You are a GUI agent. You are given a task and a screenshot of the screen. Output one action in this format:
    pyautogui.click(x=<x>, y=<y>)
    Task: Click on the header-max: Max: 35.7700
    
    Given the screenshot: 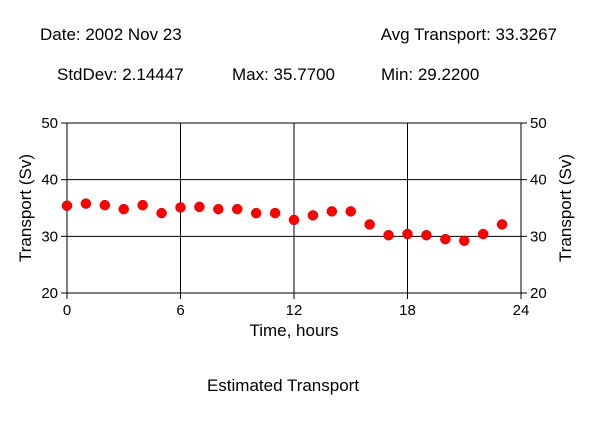 What is the action you would take?
    pyautogui.click(x=283, y=74)
    